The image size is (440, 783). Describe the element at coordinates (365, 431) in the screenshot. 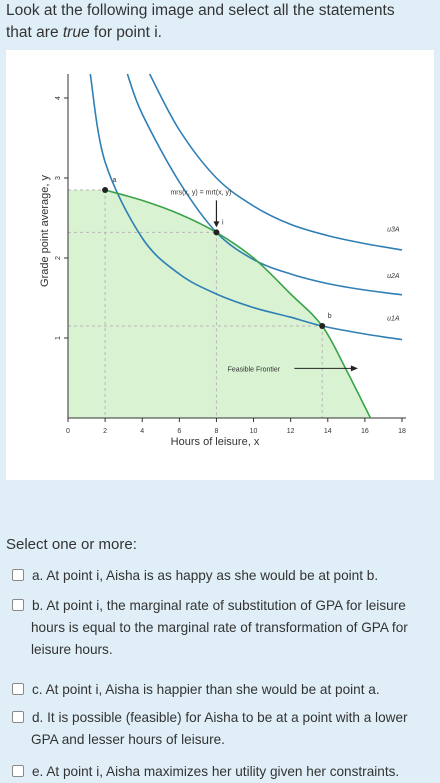

I see `x-tick-label: 16` at that location.